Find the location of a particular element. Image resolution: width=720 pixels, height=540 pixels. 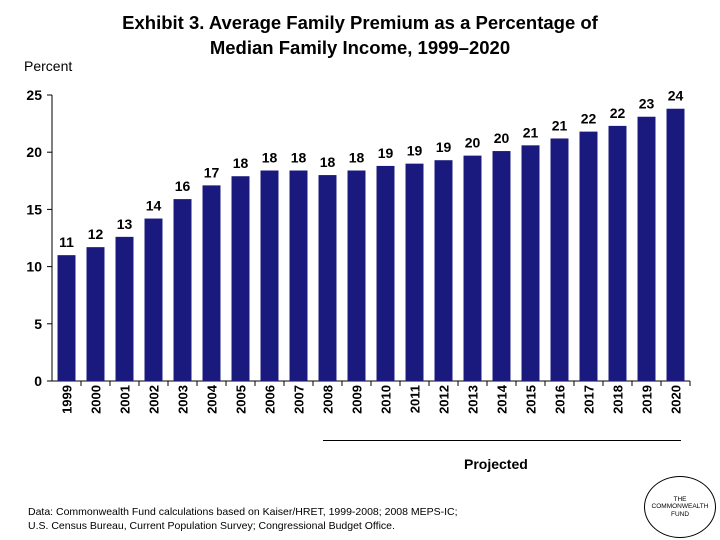

value-label-2003: 16 is located at coordinates (183, 186).